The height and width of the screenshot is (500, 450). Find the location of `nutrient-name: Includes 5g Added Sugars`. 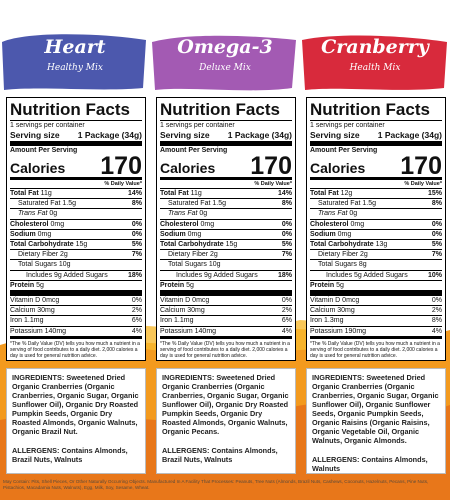

nutrient-name: Includes 5g Added Sugars is located at coordinates (367, 275).